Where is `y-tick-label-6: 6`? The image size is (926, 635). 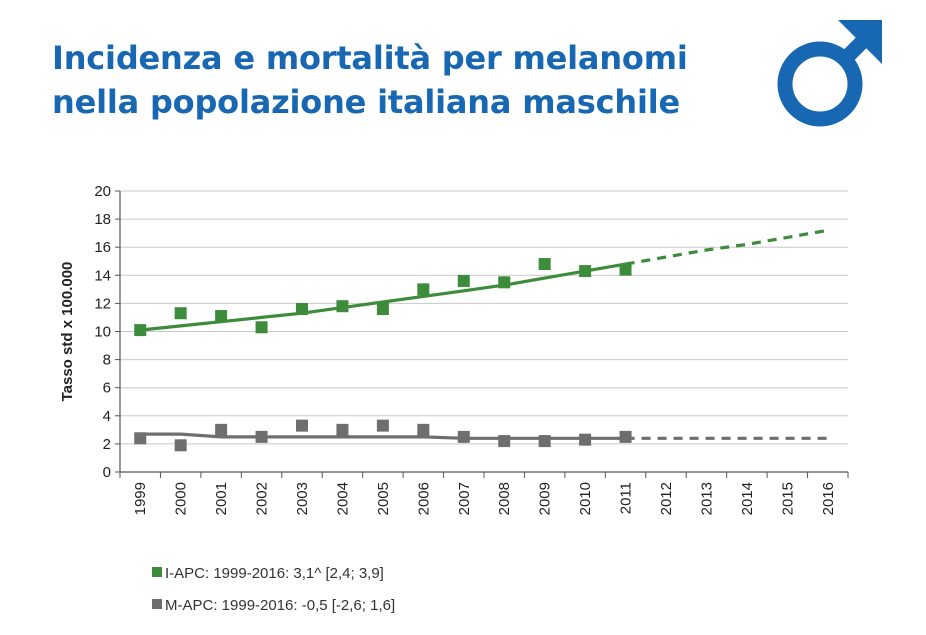 y-tick-label-6: 6 is located at coordinates (107, 388).